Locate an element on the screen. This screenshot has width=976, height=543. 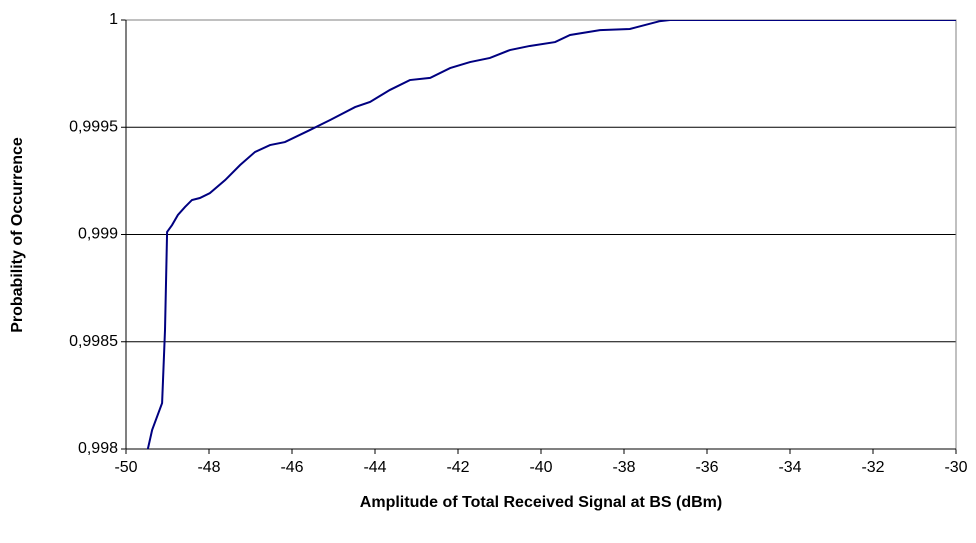
x-tick-label: -40 is located at coordinates (540, 467).